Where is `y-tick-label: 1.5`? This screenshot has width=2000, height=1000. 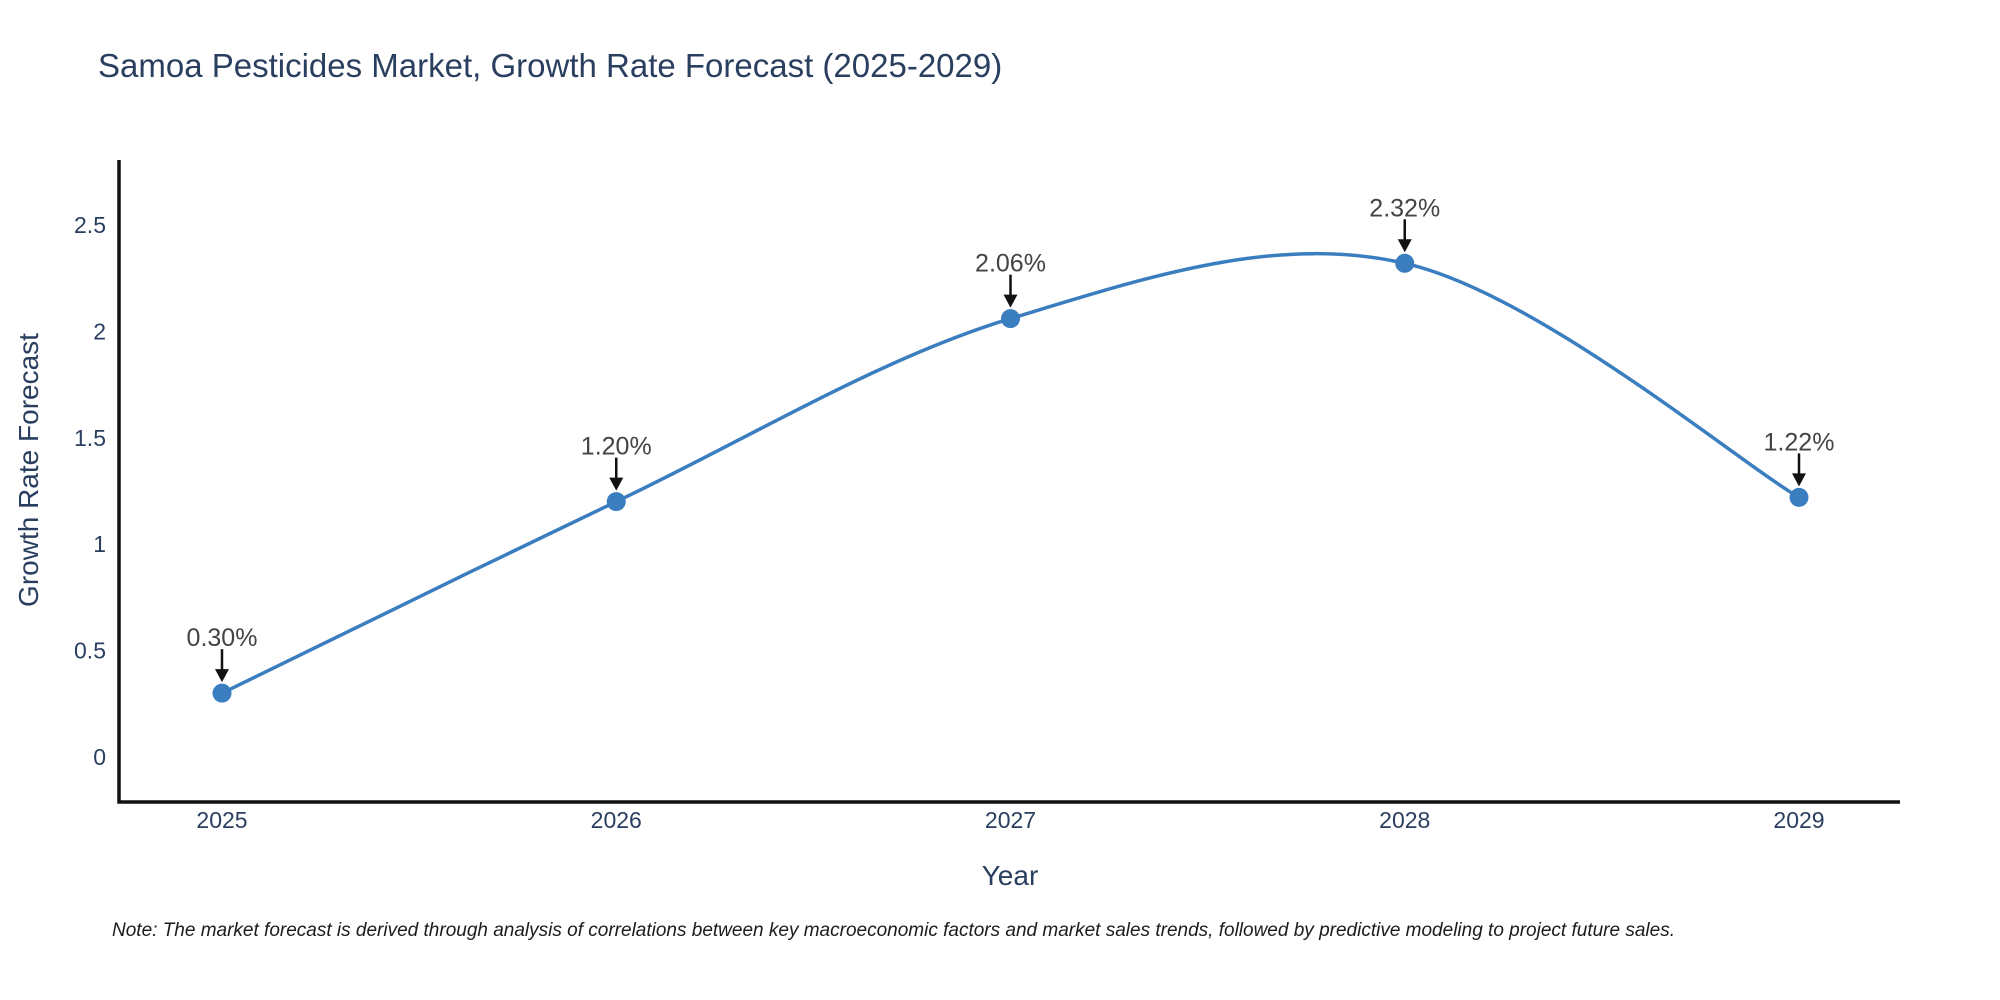 y-tick-label: 1.5 is located at coordinates (90, 438).